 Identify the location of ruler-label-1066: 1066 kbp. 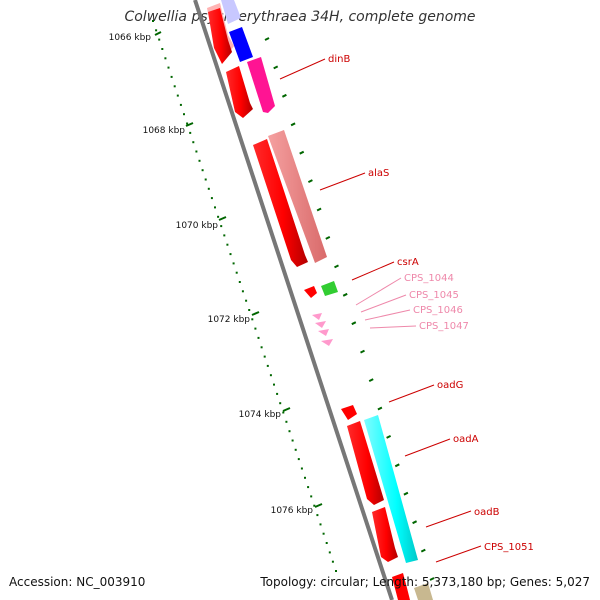
(130, 38).